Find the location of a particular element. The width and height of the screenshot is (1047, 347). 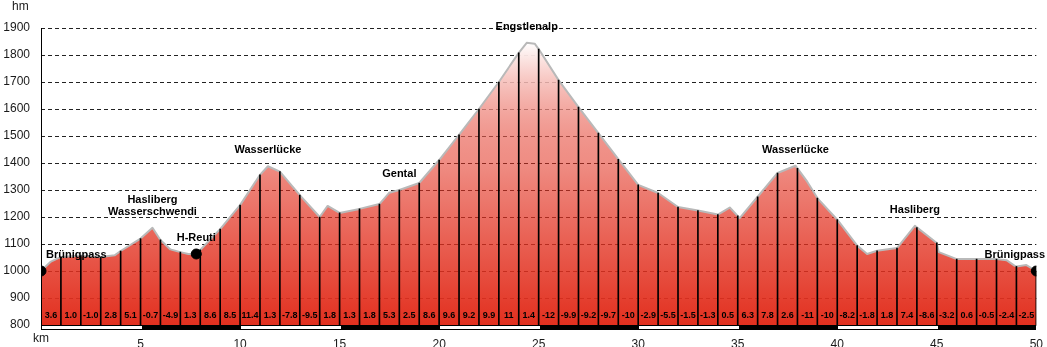

y-tick-label: 1800 is located at coordinates (17, 54).